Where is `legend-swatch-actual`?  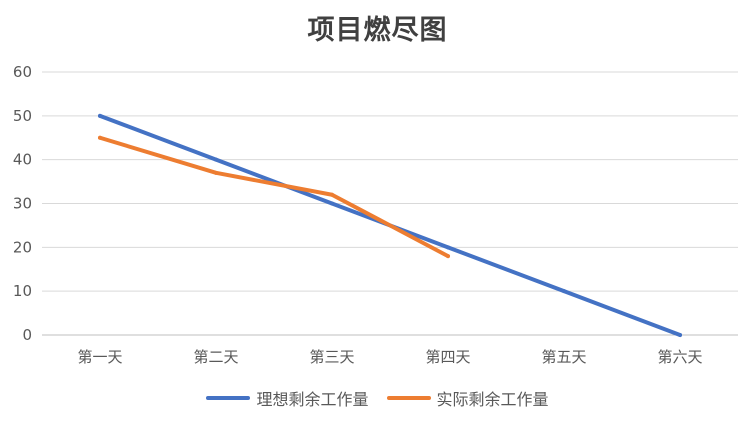 legend-swatch-actual is located at coordinates (408, 398).